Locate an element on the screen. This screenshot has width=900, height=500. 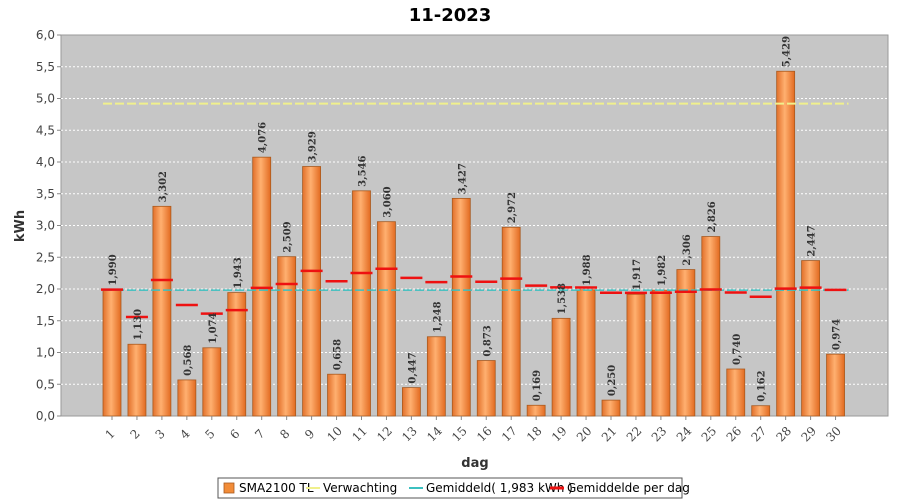
data-label: 0,658 is located at coordinates (338, 354).